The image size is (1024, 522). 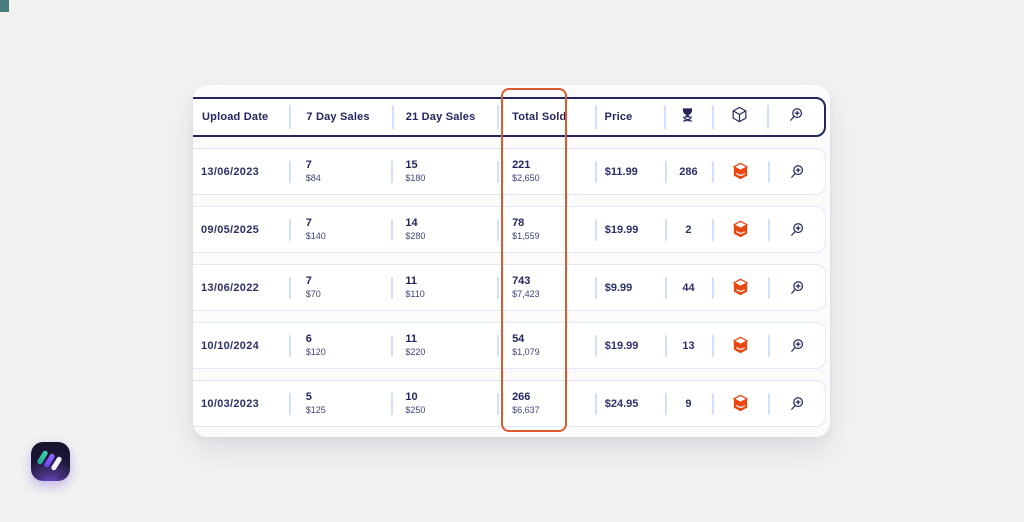 What do you see at coordinates (411, 165) in the screenshot?
I see `sales-count: 15` at bounding box center [411, 165].